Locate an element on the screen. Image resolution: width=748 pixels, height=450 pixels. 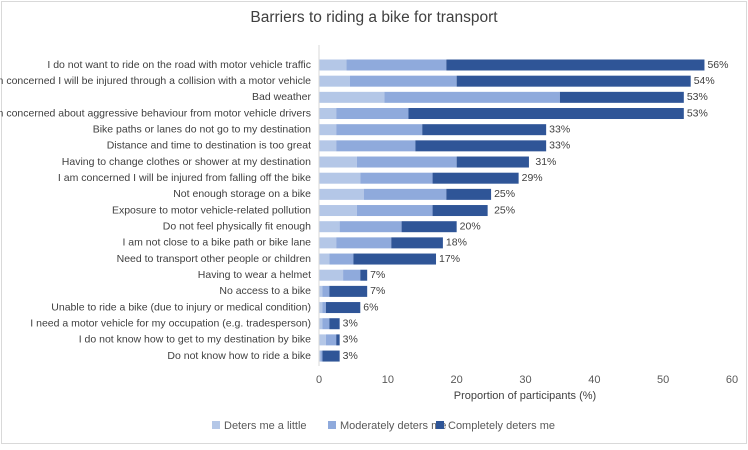
x-axis-title: Proportion of participants (%) is located at coordinates (525, 396).